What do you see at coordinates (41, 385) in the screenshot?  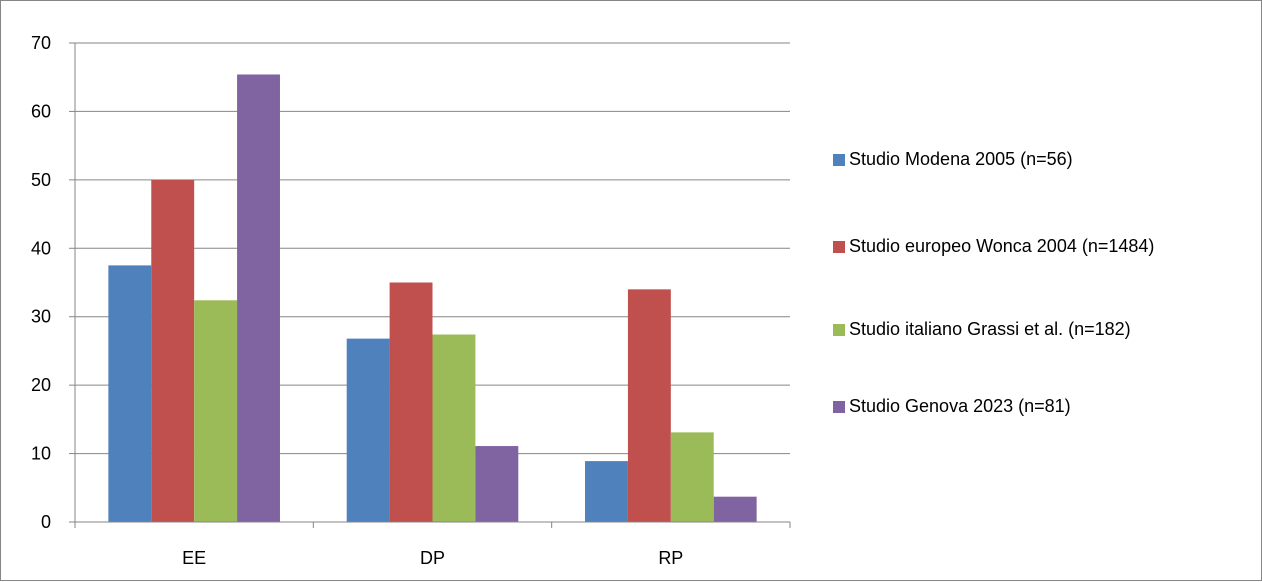 I see `y-tick-label: 20` at bounding box center [41, 385].